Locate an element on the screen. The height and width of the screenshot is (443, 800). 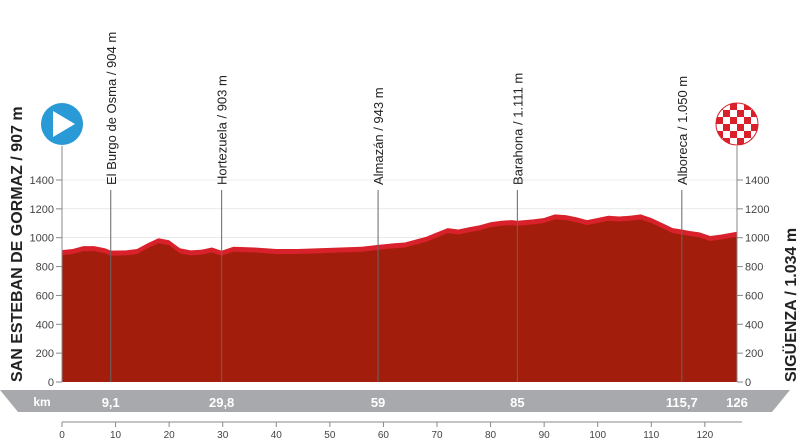
waypoint-label: Barahona / 1.111 m is located at coordinates (517, 129).